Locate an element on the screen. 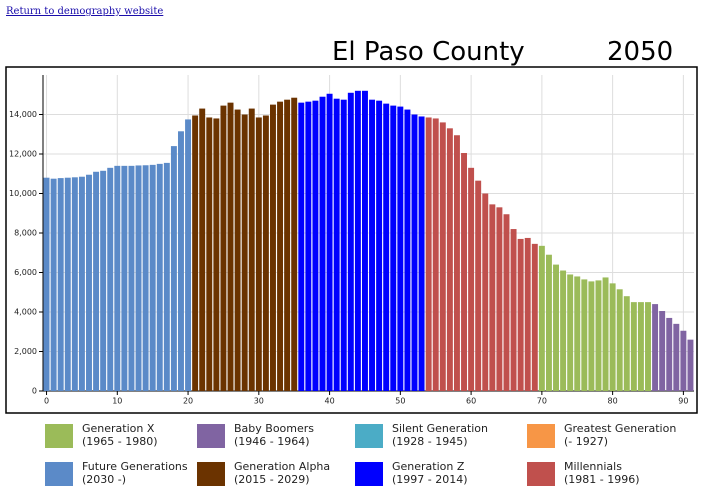  x-tick-label: 40 is located at coordinates (329, 401).